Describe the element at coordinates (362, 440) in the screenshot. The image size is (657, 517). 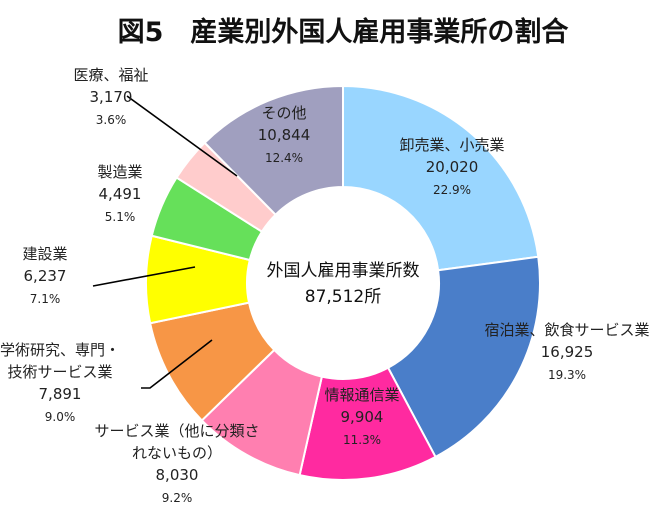
I see `slice-3-percent: 11.3%` at that location.